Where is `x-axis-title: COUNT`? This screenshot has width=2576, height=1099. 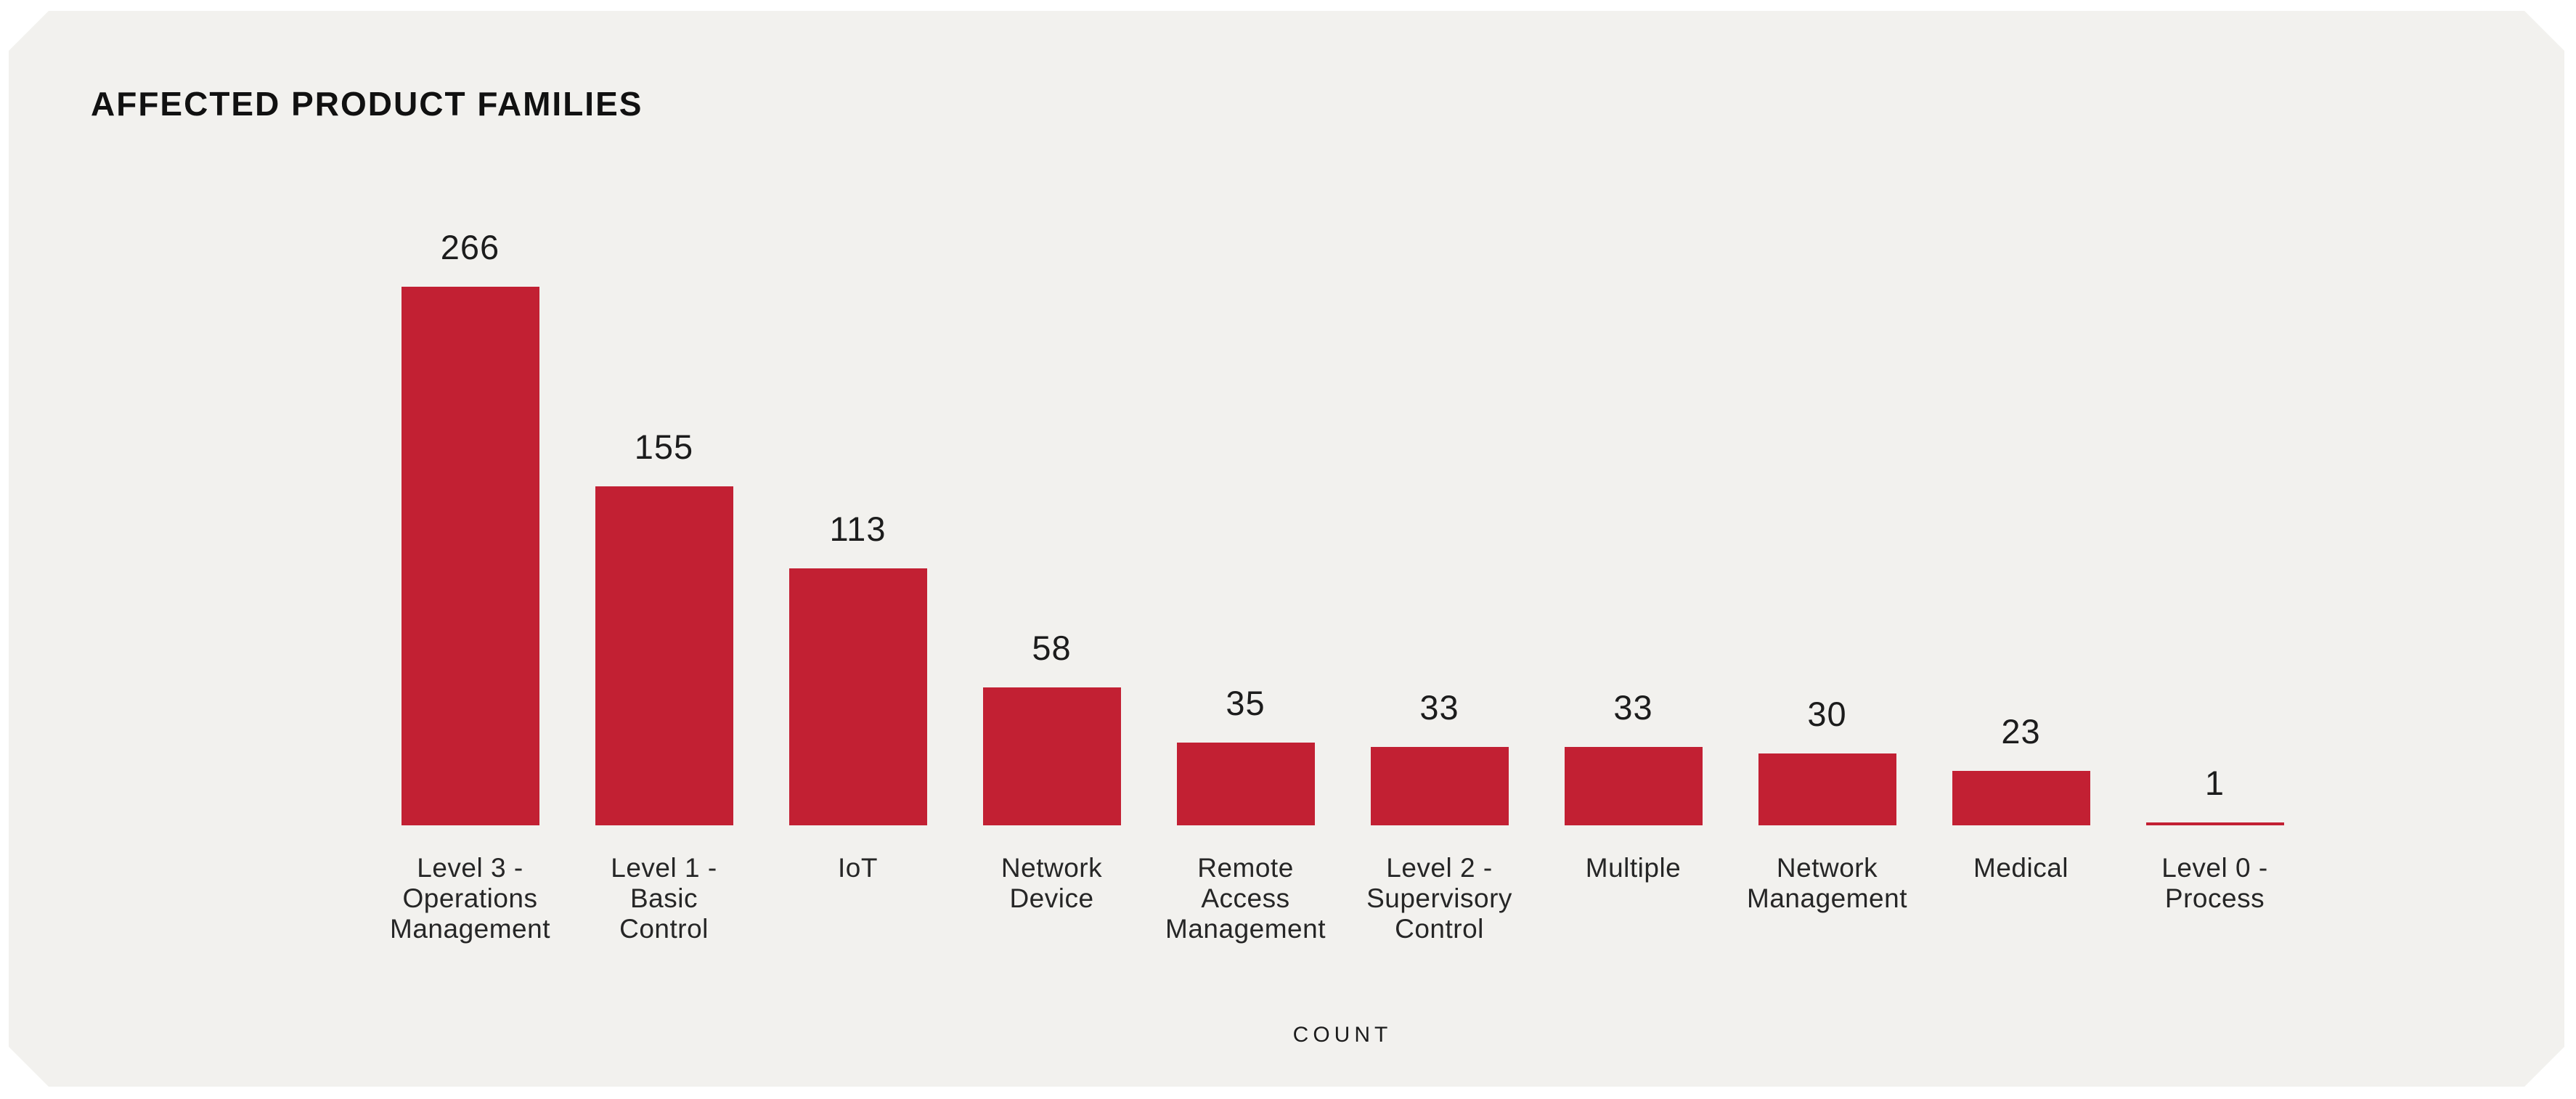 x-axis-title: COUNT is located at coordinates (1342, 1035).